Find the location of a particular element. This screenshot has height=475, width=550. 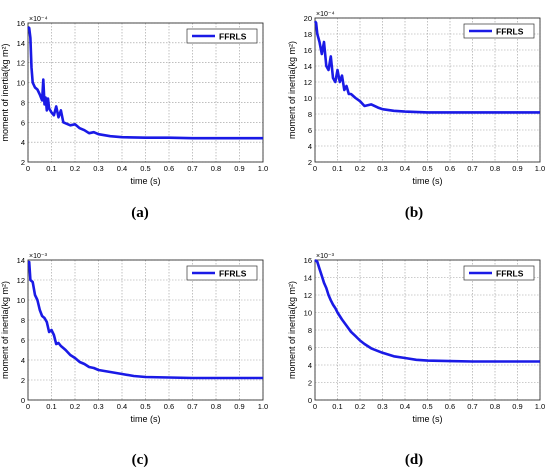

caption-a: (a) is located at coordinates (140, 213).